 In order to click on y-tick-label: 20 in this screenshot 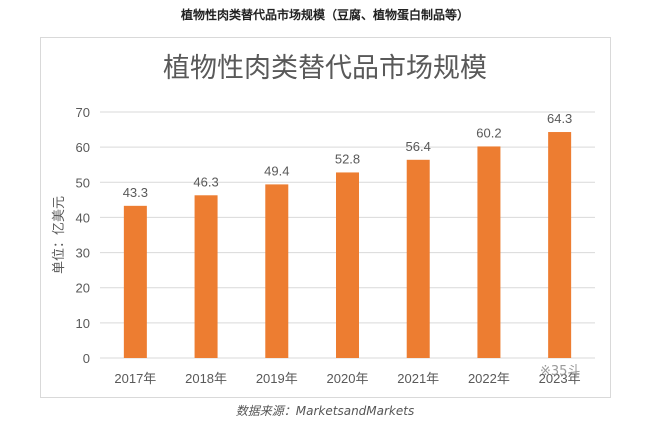, I will do `click(83, 288)`.